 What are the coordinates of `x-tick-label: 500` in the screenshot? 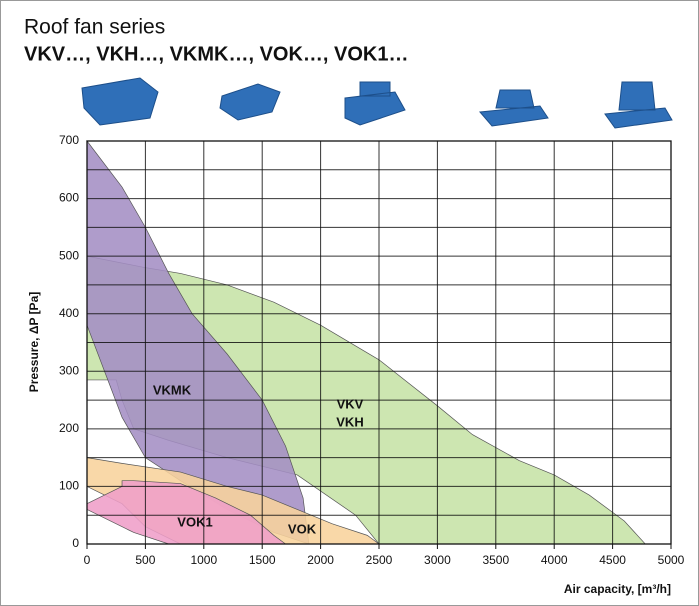 It's located at (145, 560).